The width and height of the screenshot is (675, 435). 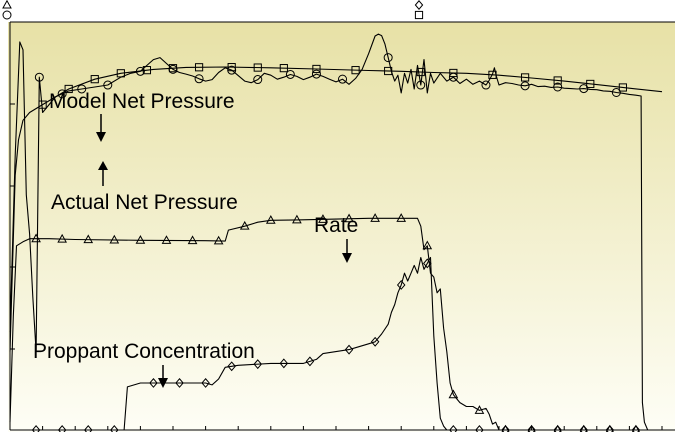 What do you see at coordinates (347, 258) in the screenshot?
I see `arrowhead-rate` at bounding box center [347, 258].